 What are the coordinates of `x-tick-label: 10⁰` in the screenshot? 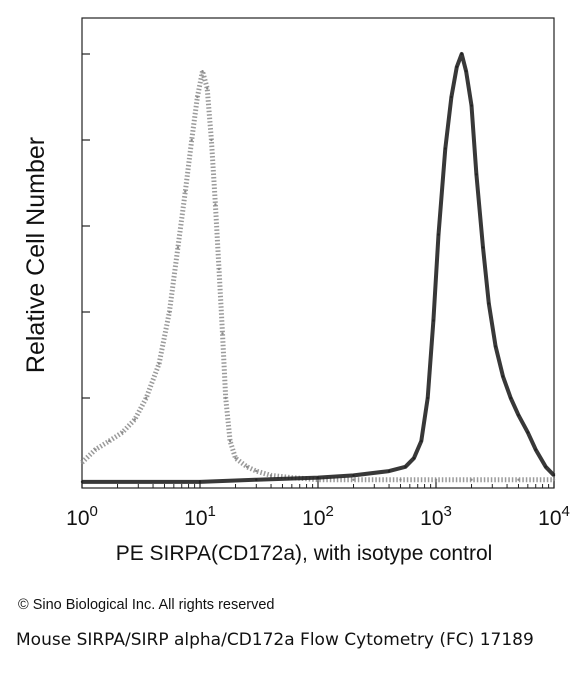 It's located at (82, 516).